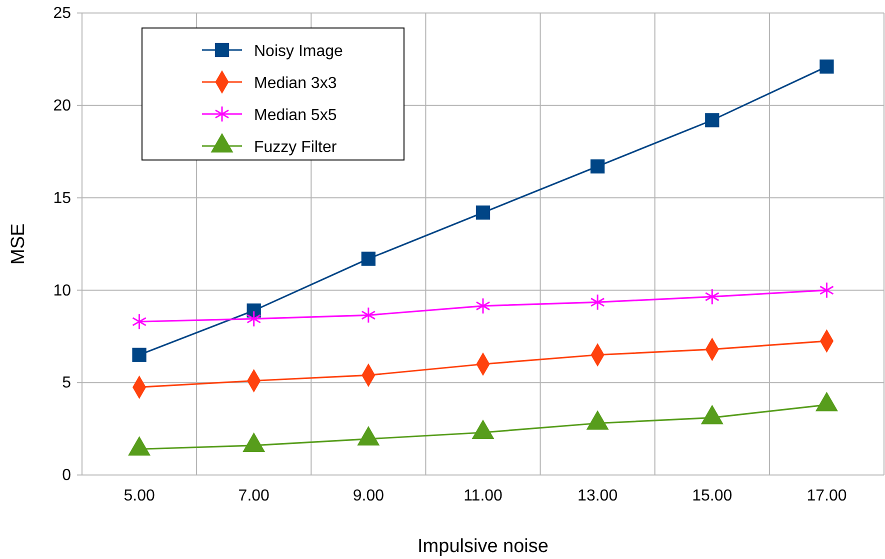  What do you see at coordinates (483, 495) in the screenshot?
I see `x-tick-label: 11.00` at bounding box center [483, 495].